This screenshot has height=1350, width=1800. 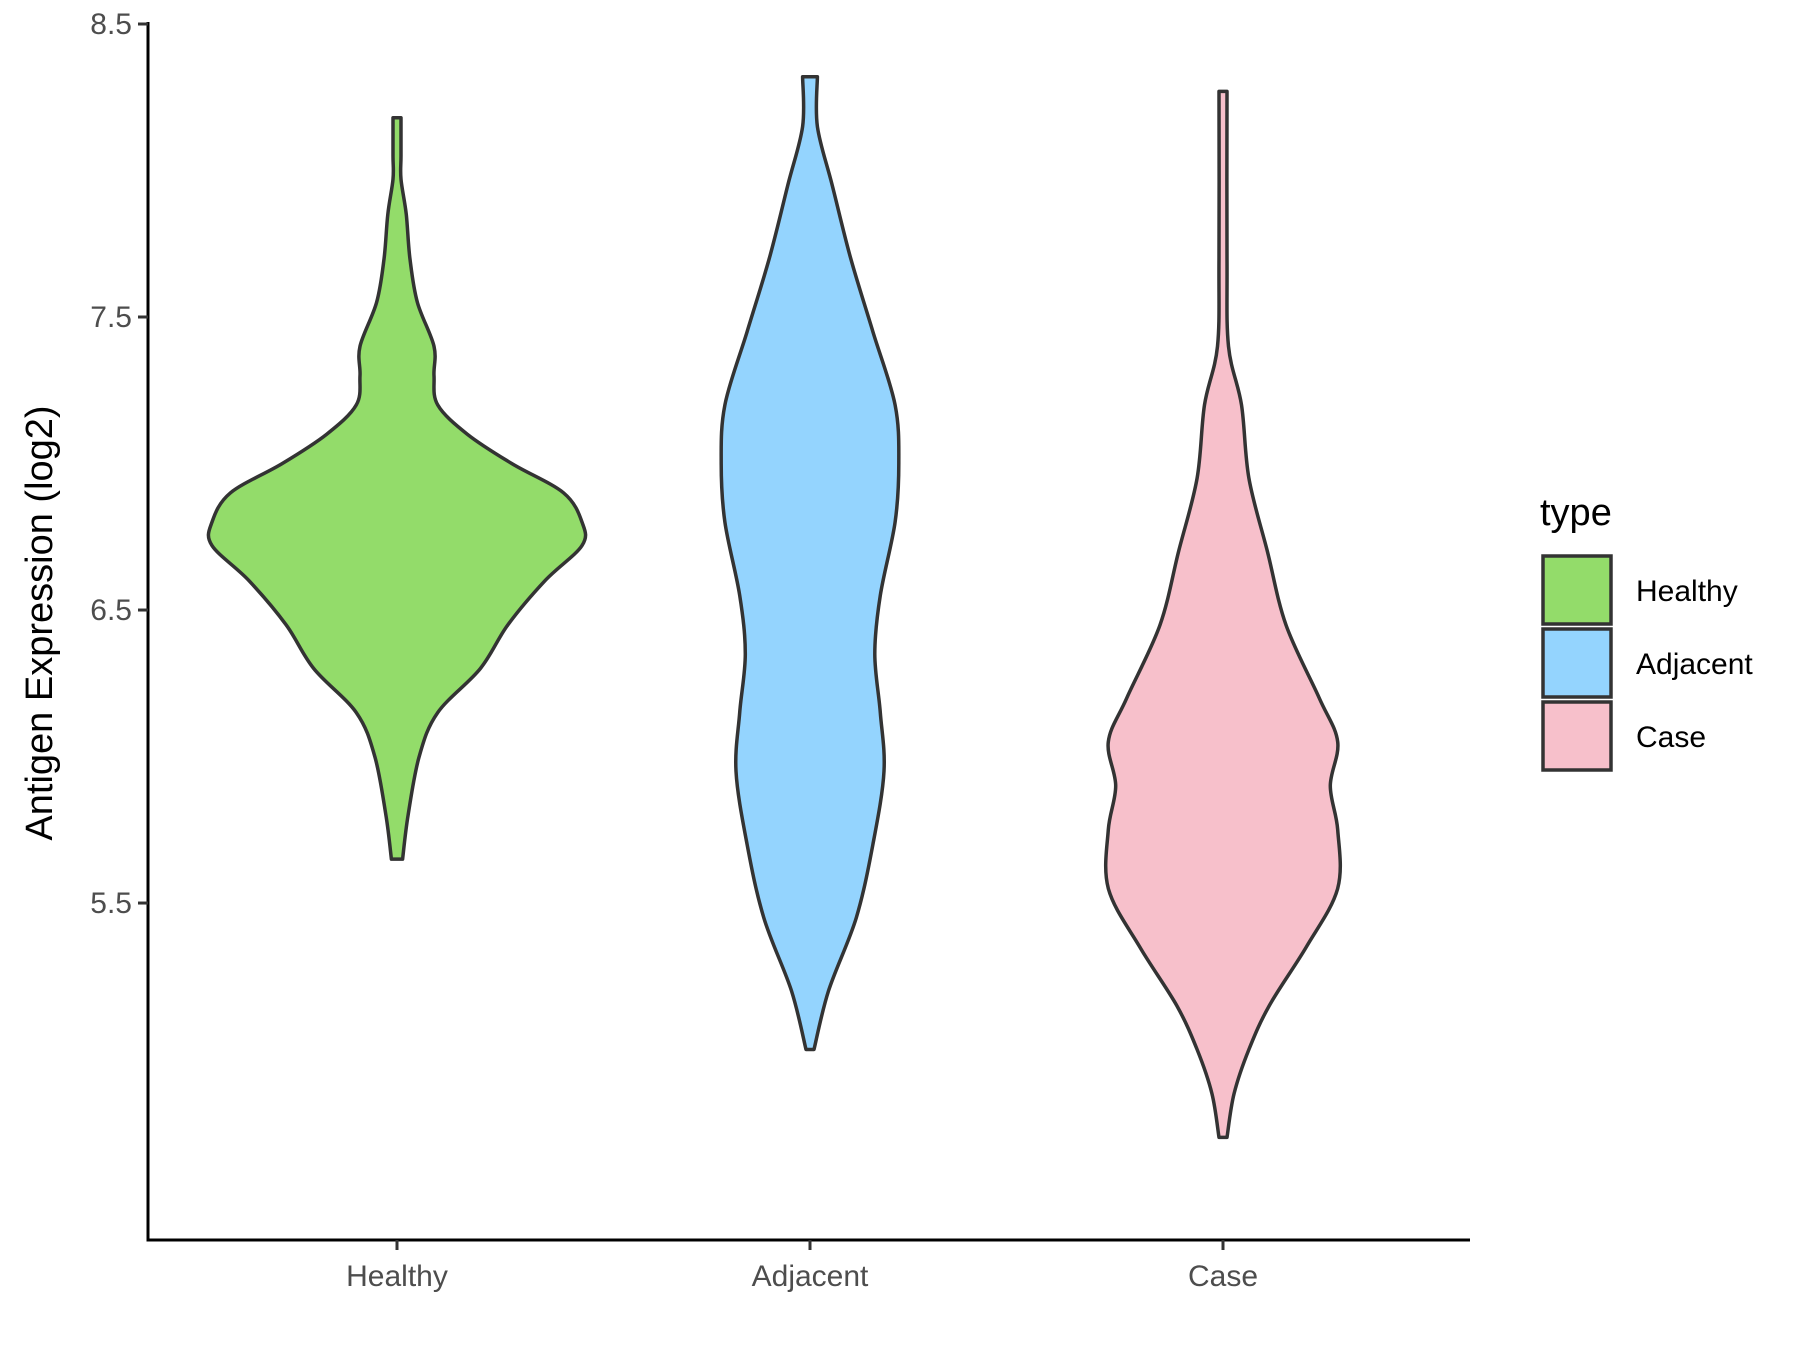 What do you see at coordinates (1646, 632) in the screenshot?
I see `legend: type Healthy Adjacent Case` at bounding box center [1646, 632].